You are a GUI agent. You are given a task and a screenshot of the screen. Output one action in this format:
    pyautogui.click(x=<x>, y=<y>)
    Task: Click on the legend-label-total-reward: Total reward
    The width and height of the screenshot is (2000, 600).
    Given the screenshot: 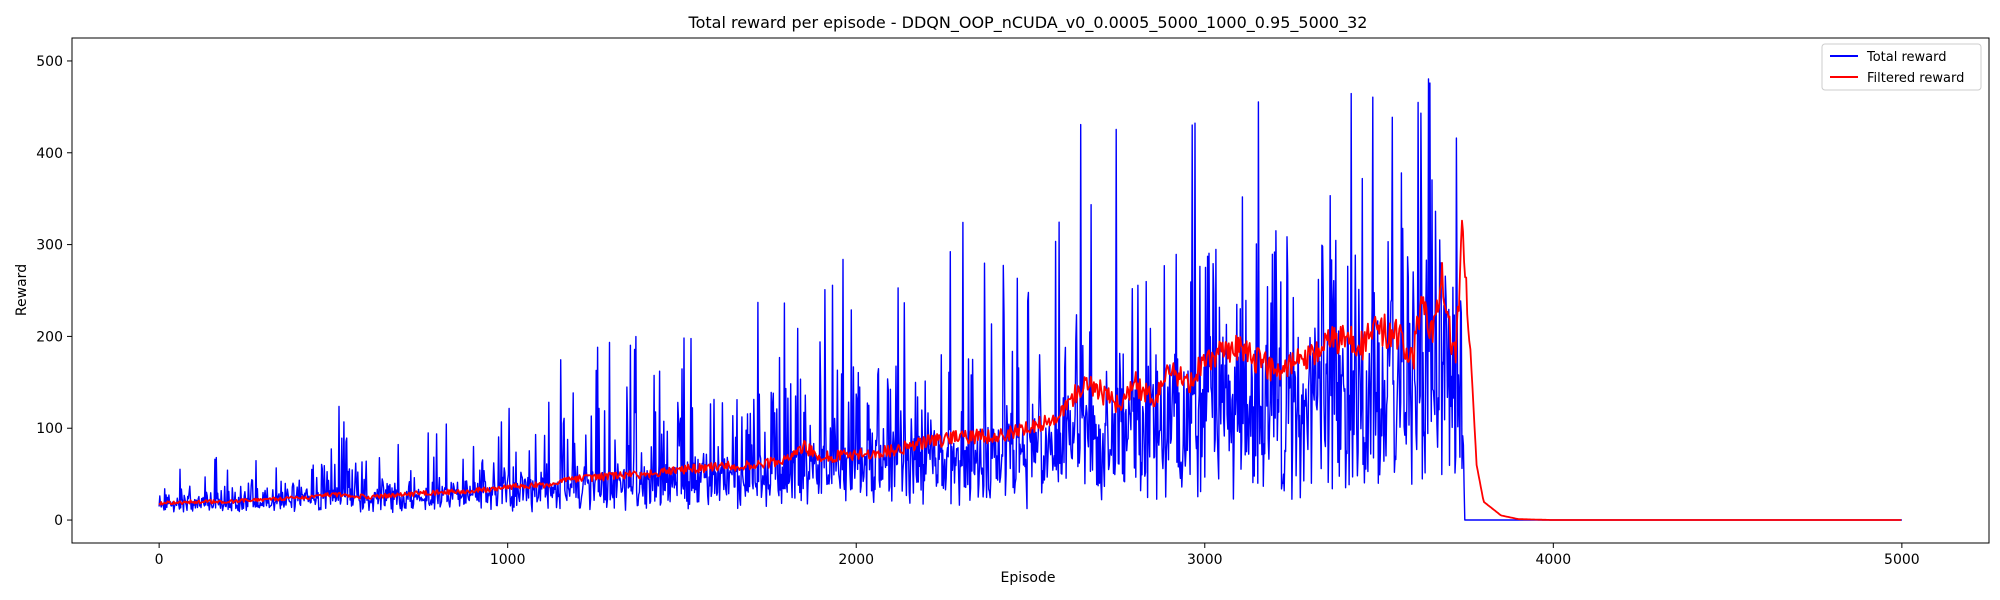 What is the action you would take?
    pyautogui.click(x=1906, y=57)
    